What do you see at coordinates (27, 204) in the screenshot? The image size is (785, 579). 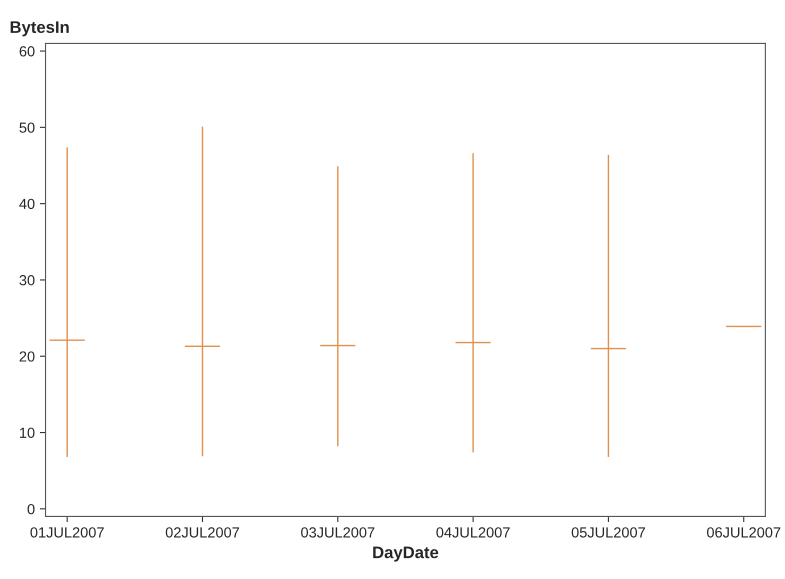 I see `y-tick-label: 40` at bounding box center [27, 204].